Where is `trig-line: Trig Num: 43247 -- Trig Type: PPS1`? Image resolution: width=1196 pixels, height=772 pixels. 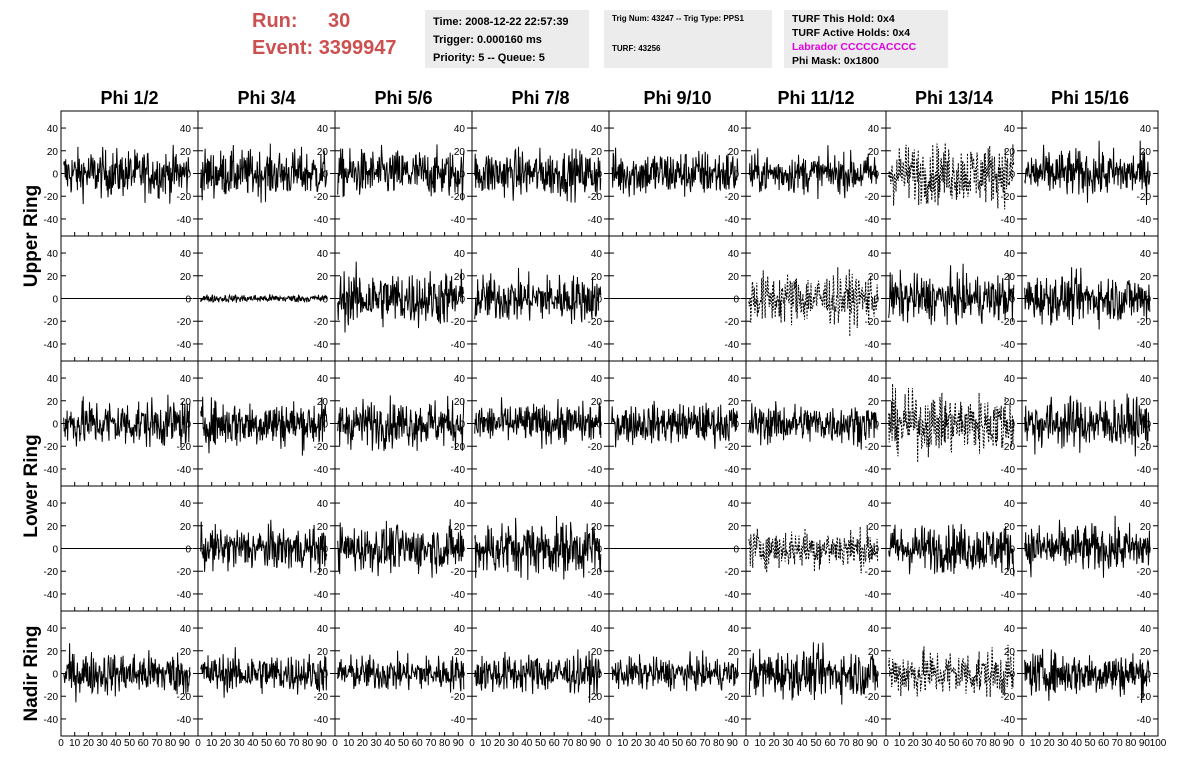
trig-line: Trig Num: 43247 -- Trig Type: PPS1 is located at coordinates (678, 18).